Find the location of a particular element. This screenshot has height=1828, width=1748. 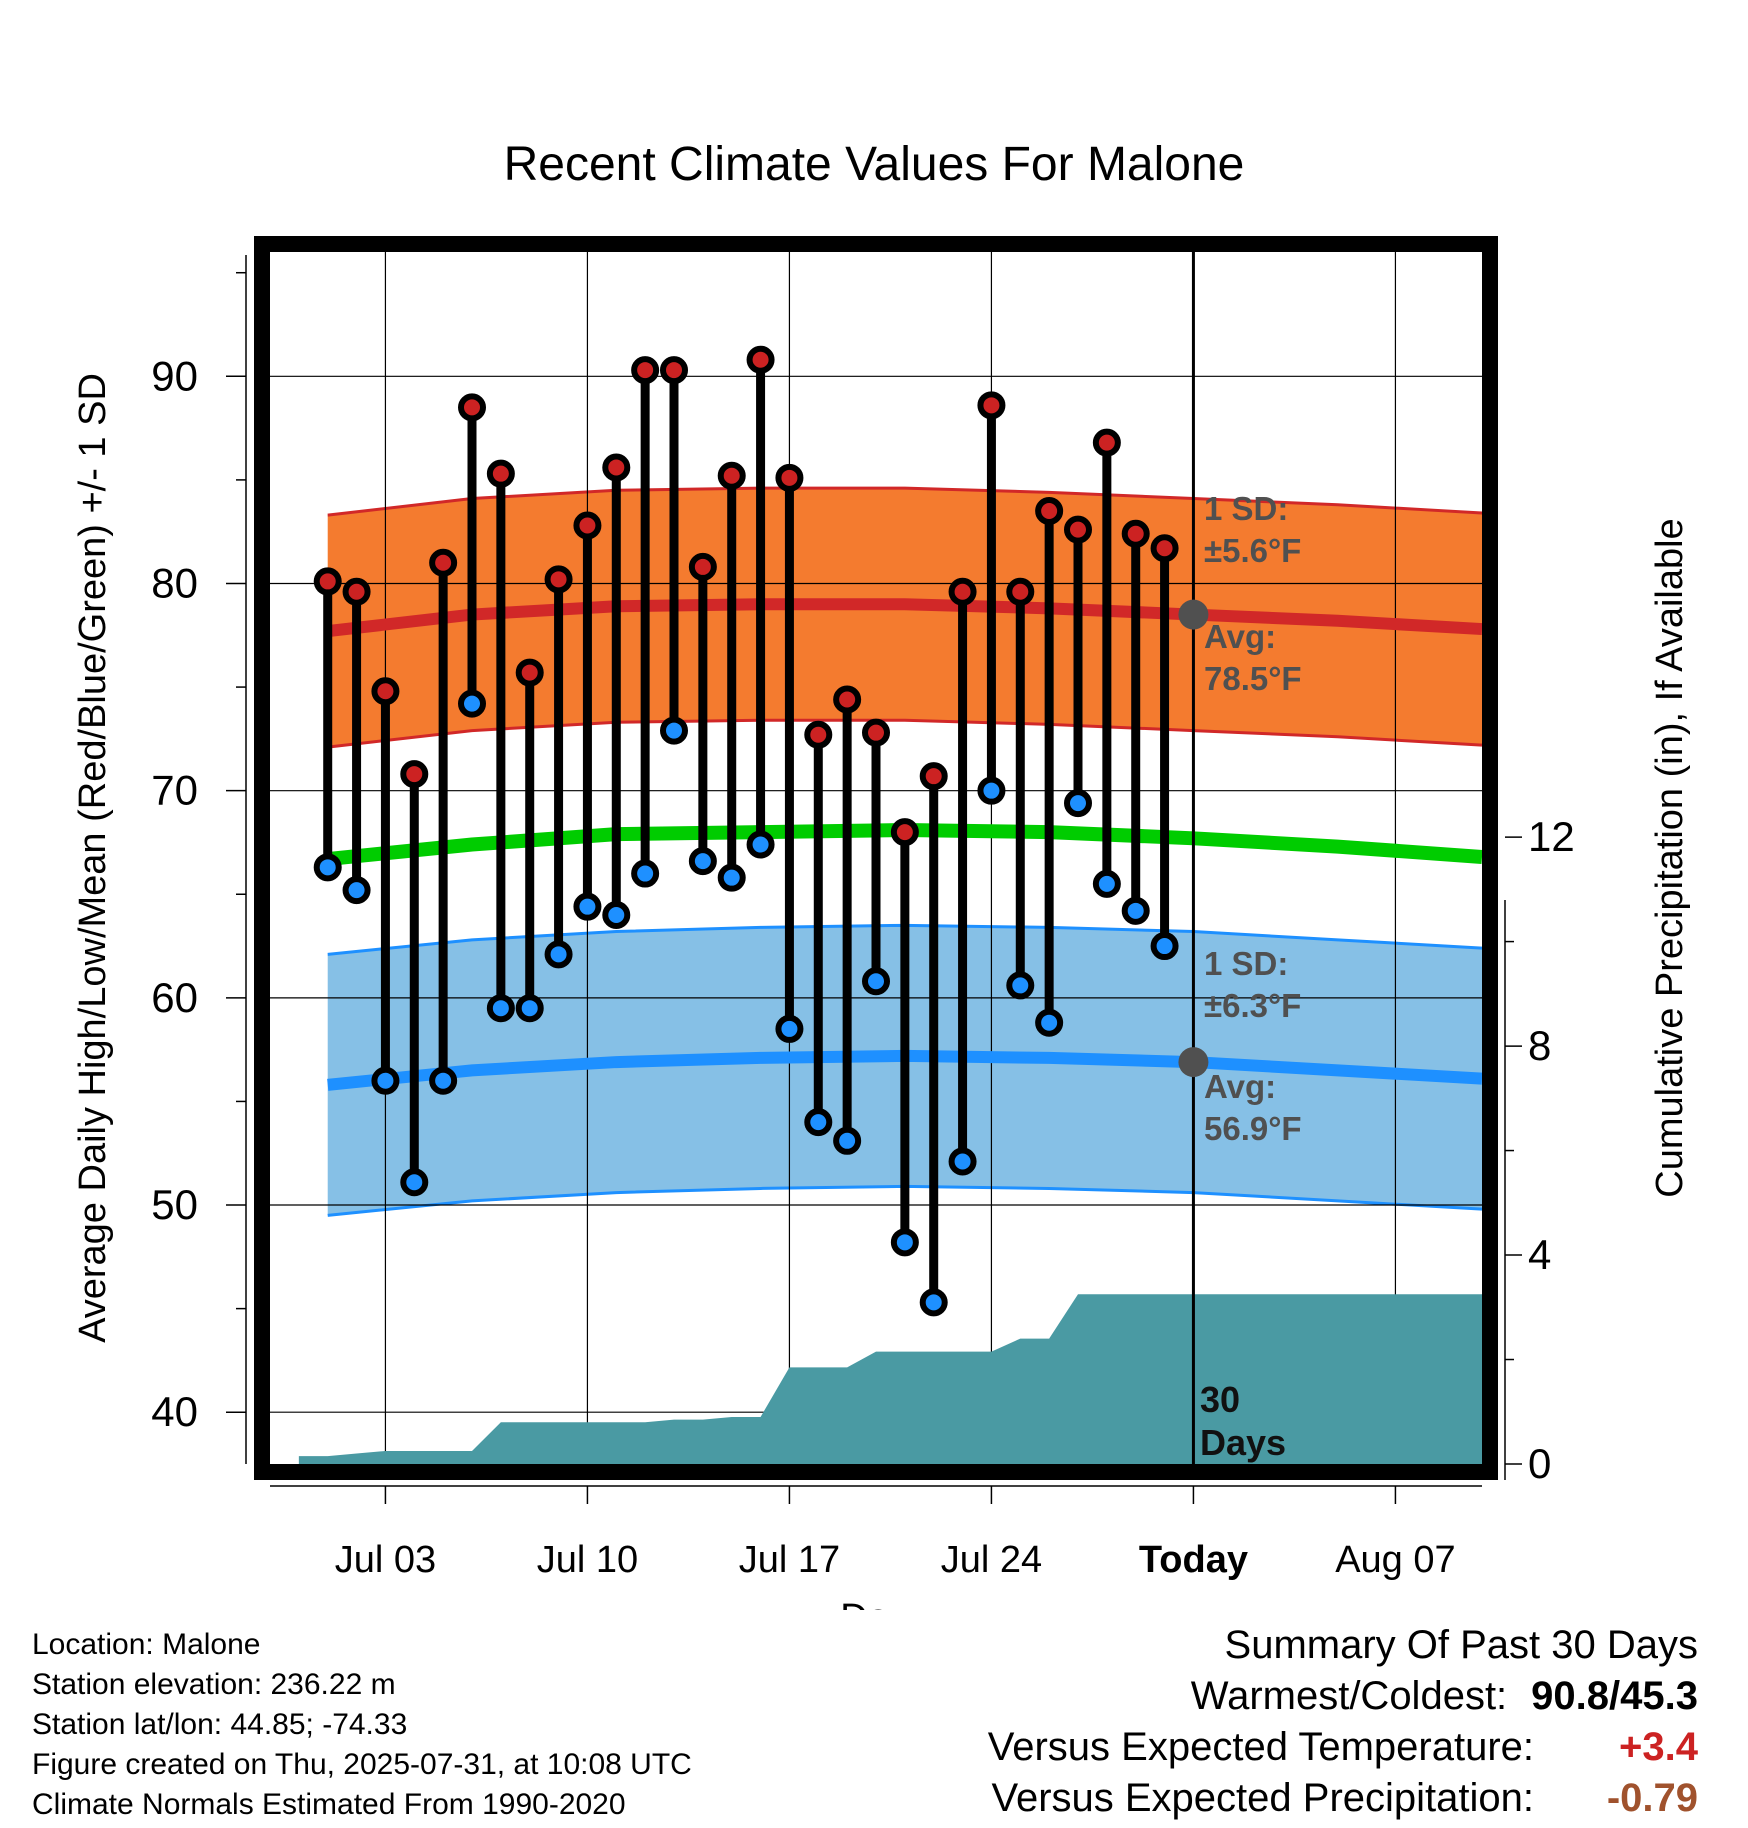

high-sd-value: ±5.6°F is located at coordinates (1252, 550).